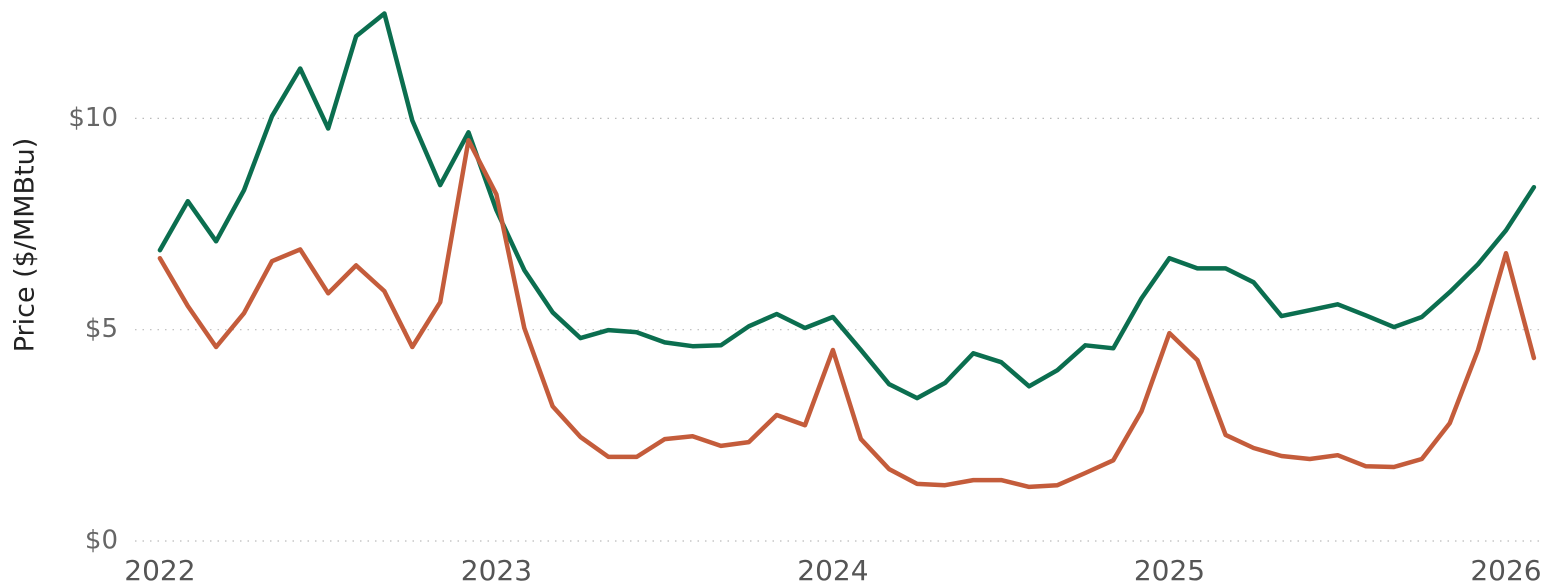 Image resolution: width=1566 pixels, height=584 pixels. I want to click on x-tick-label: 2023, so click(496, 569).